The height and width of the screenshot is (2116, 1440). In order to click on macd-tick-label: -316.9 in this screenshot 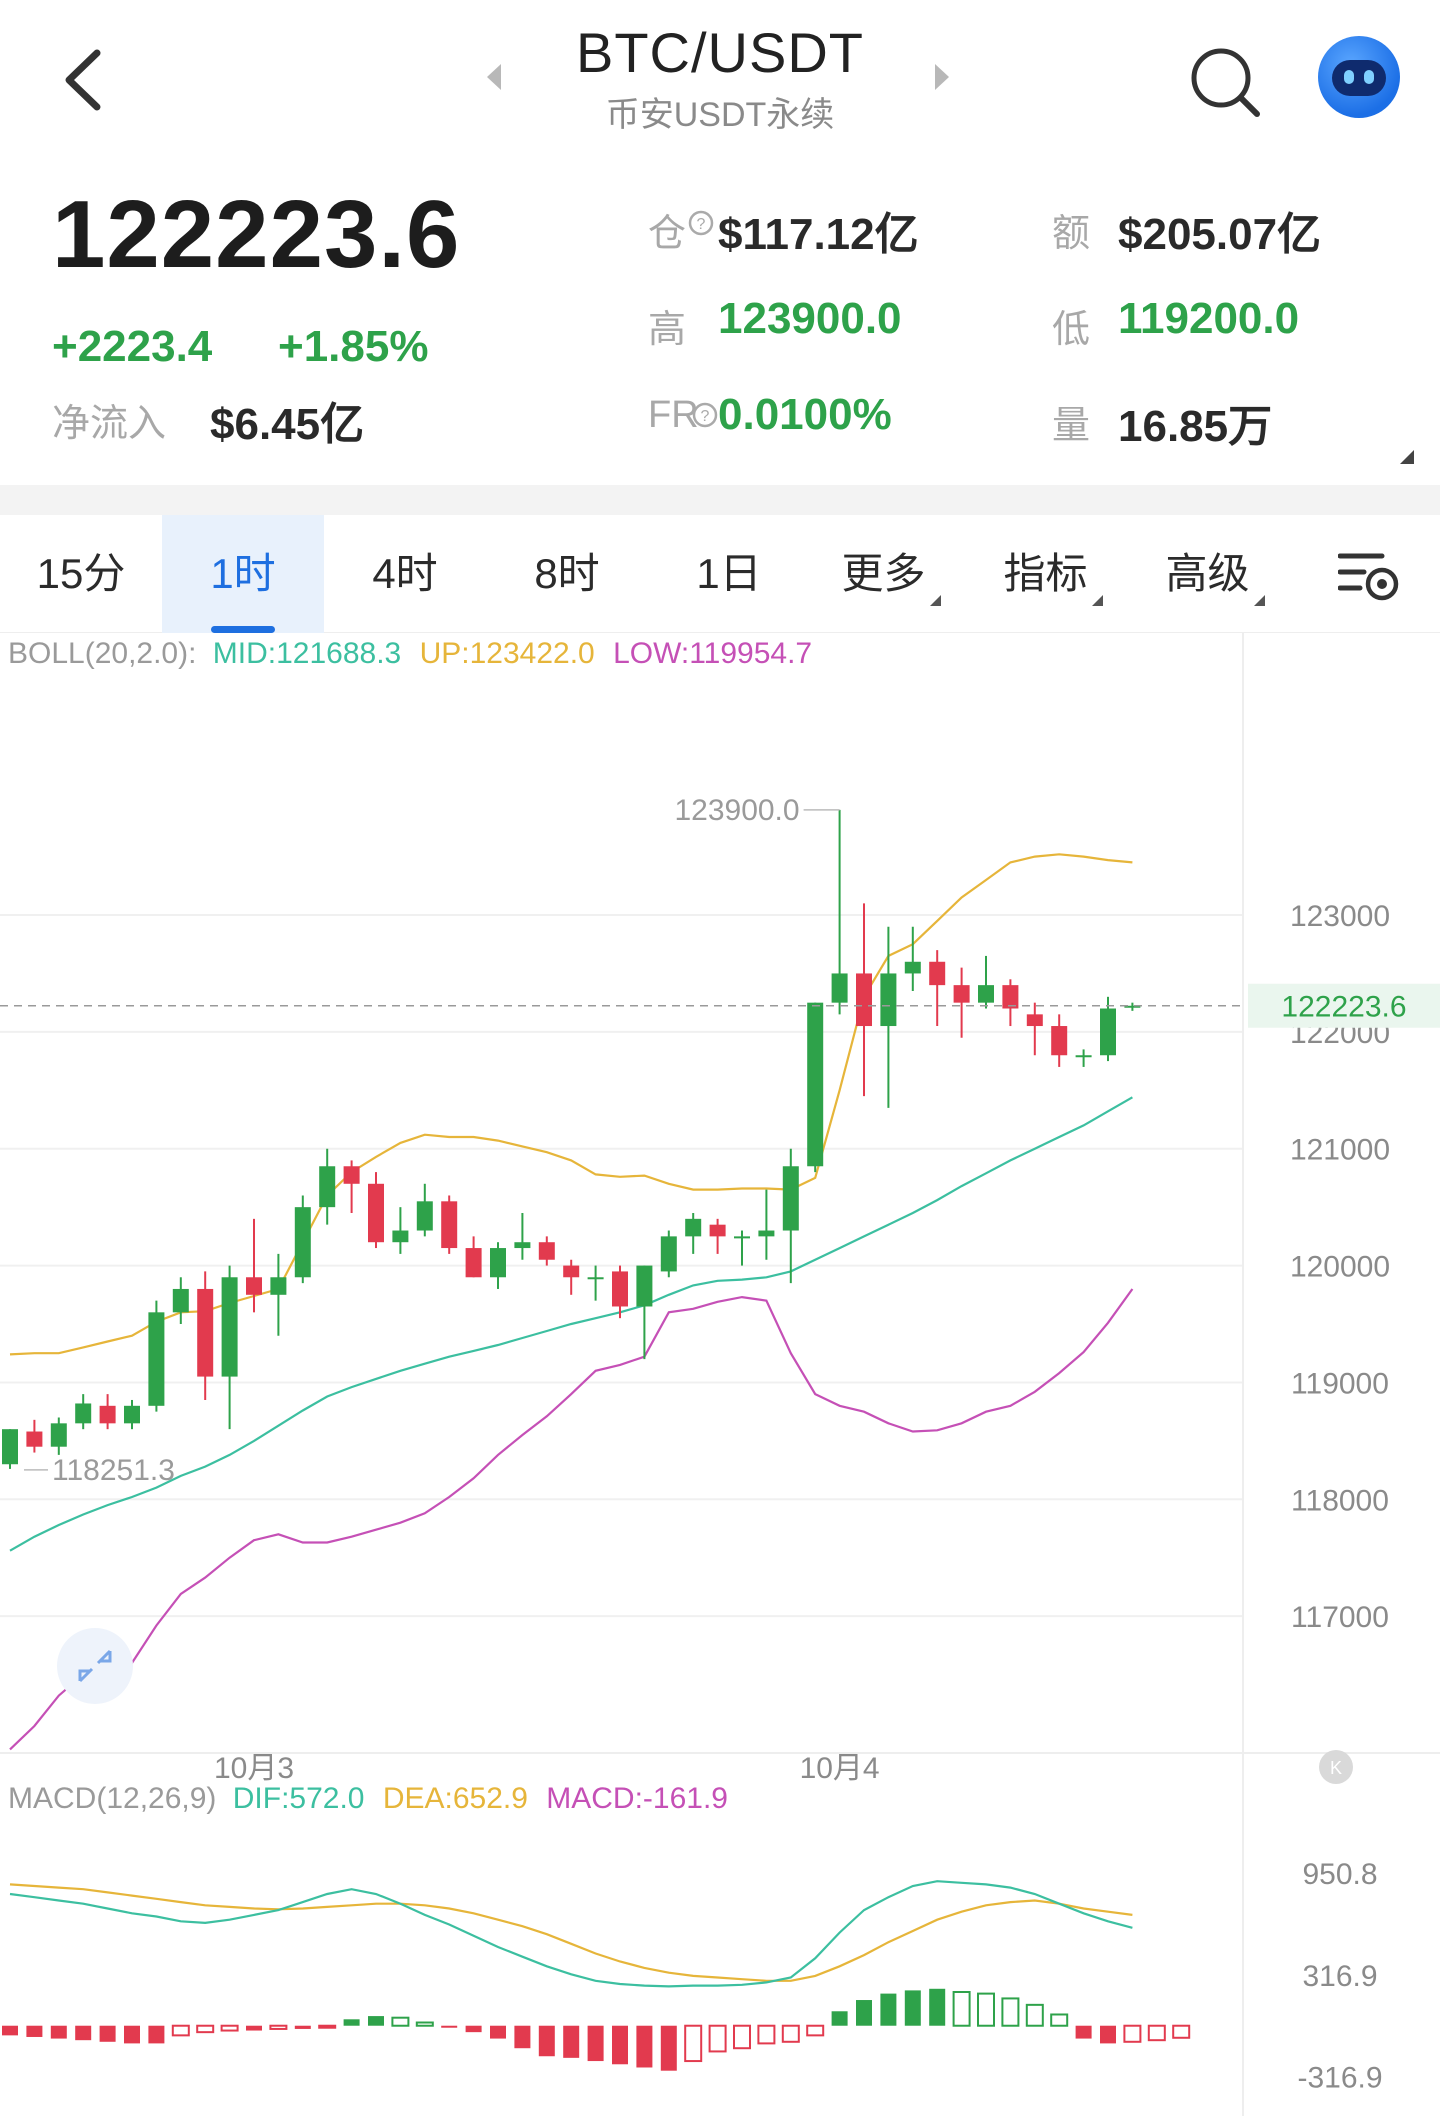, I will do `click(1339, 2078)`.